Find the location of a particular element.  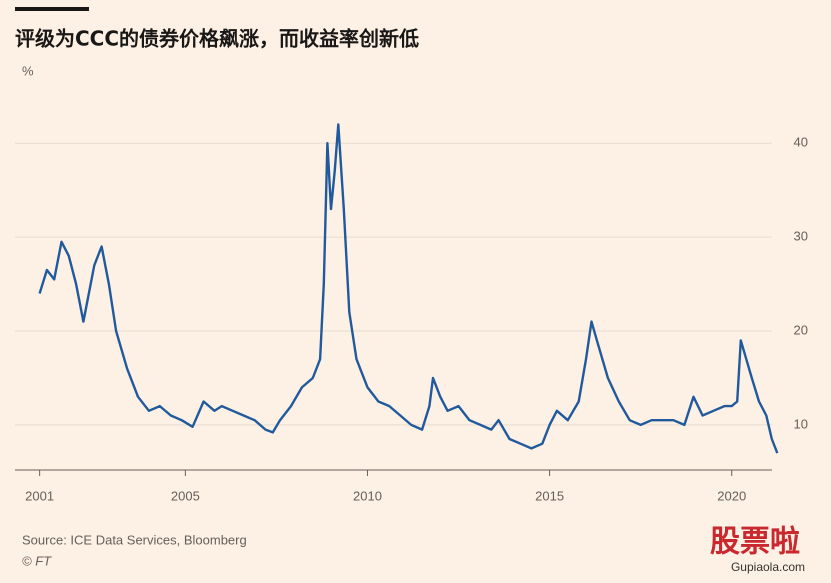

title-bar is located at coordinates (52, 9).